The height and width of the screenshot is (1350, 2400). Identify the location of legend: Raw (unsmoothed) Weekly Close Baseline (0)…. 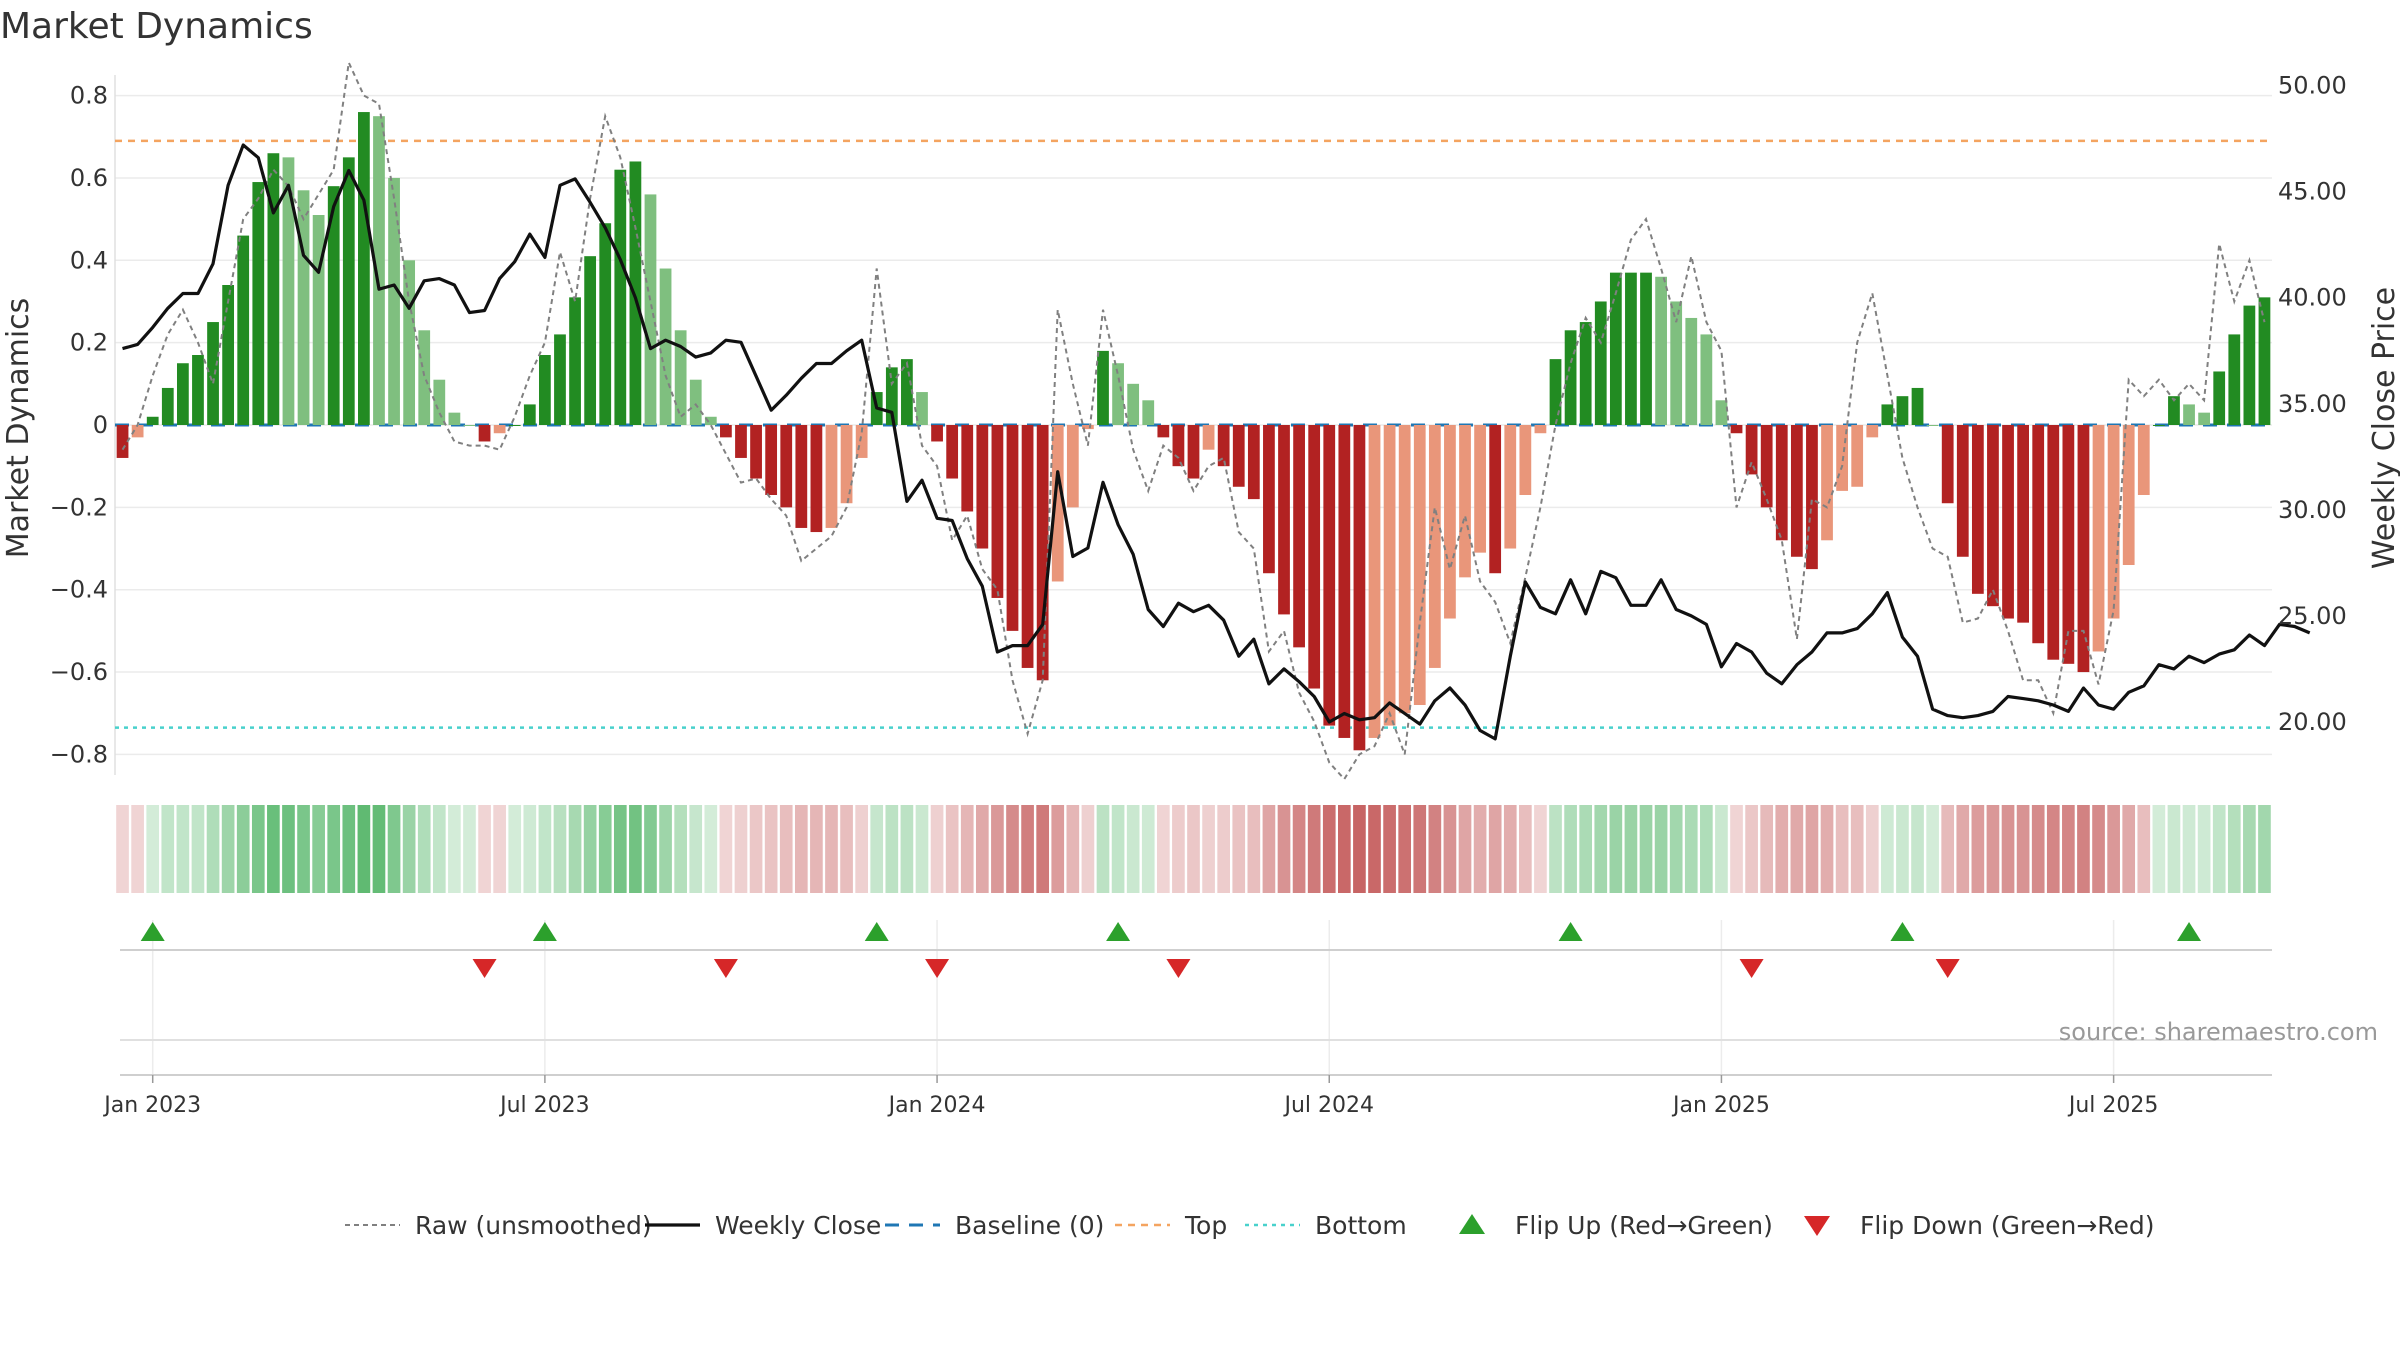
(1250, 1225).